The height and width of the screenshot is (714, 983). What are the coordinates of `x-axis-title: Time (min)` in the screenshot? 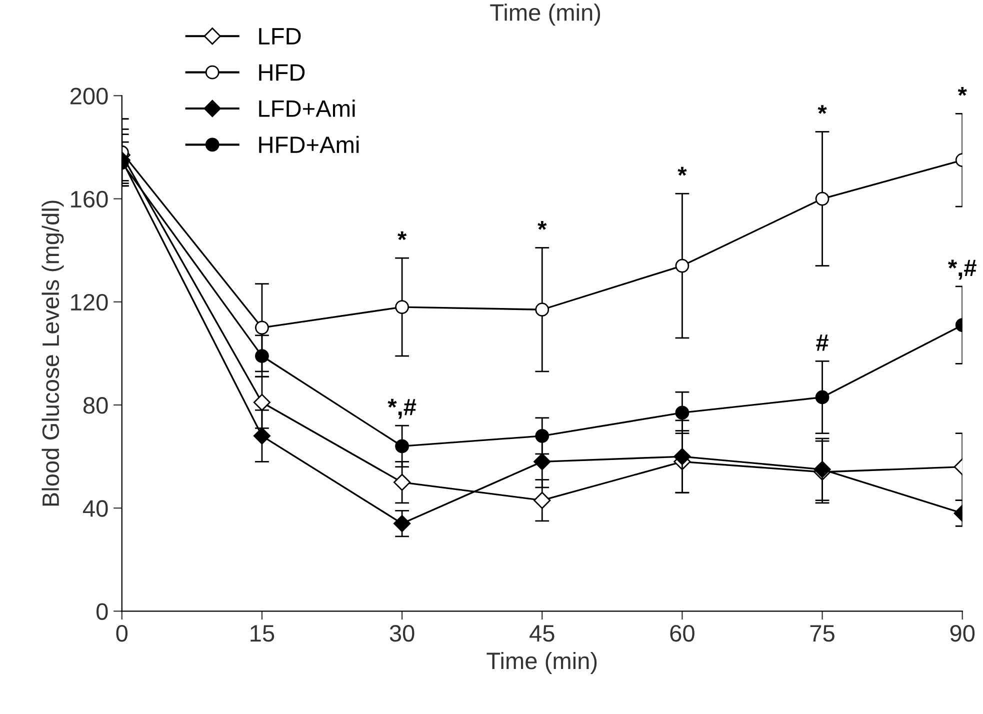 It's located at (541, 663).